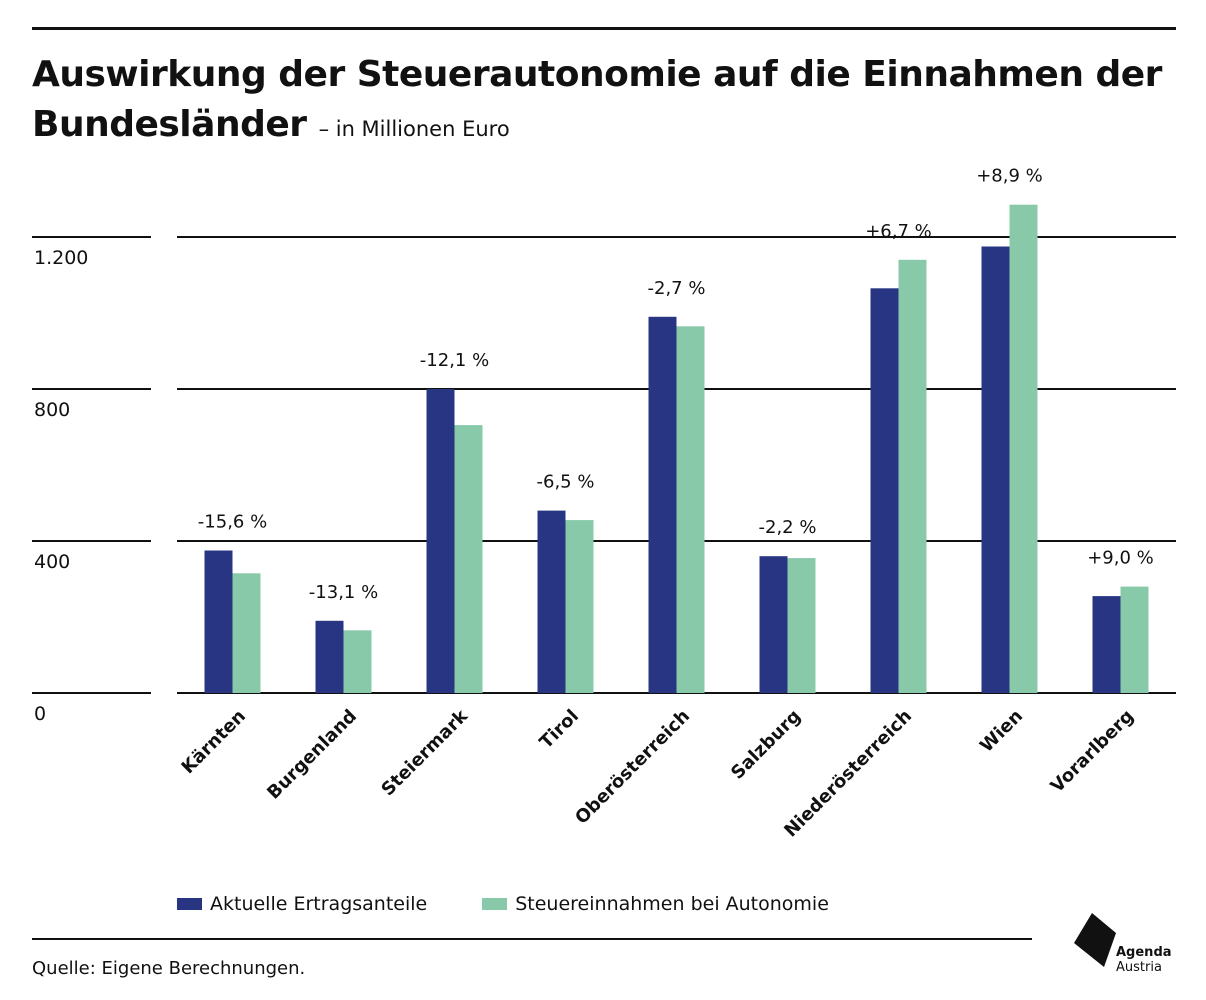 The image size is (1206, 1000). I want to click on y-tick-label: 800, so click(52, 410).